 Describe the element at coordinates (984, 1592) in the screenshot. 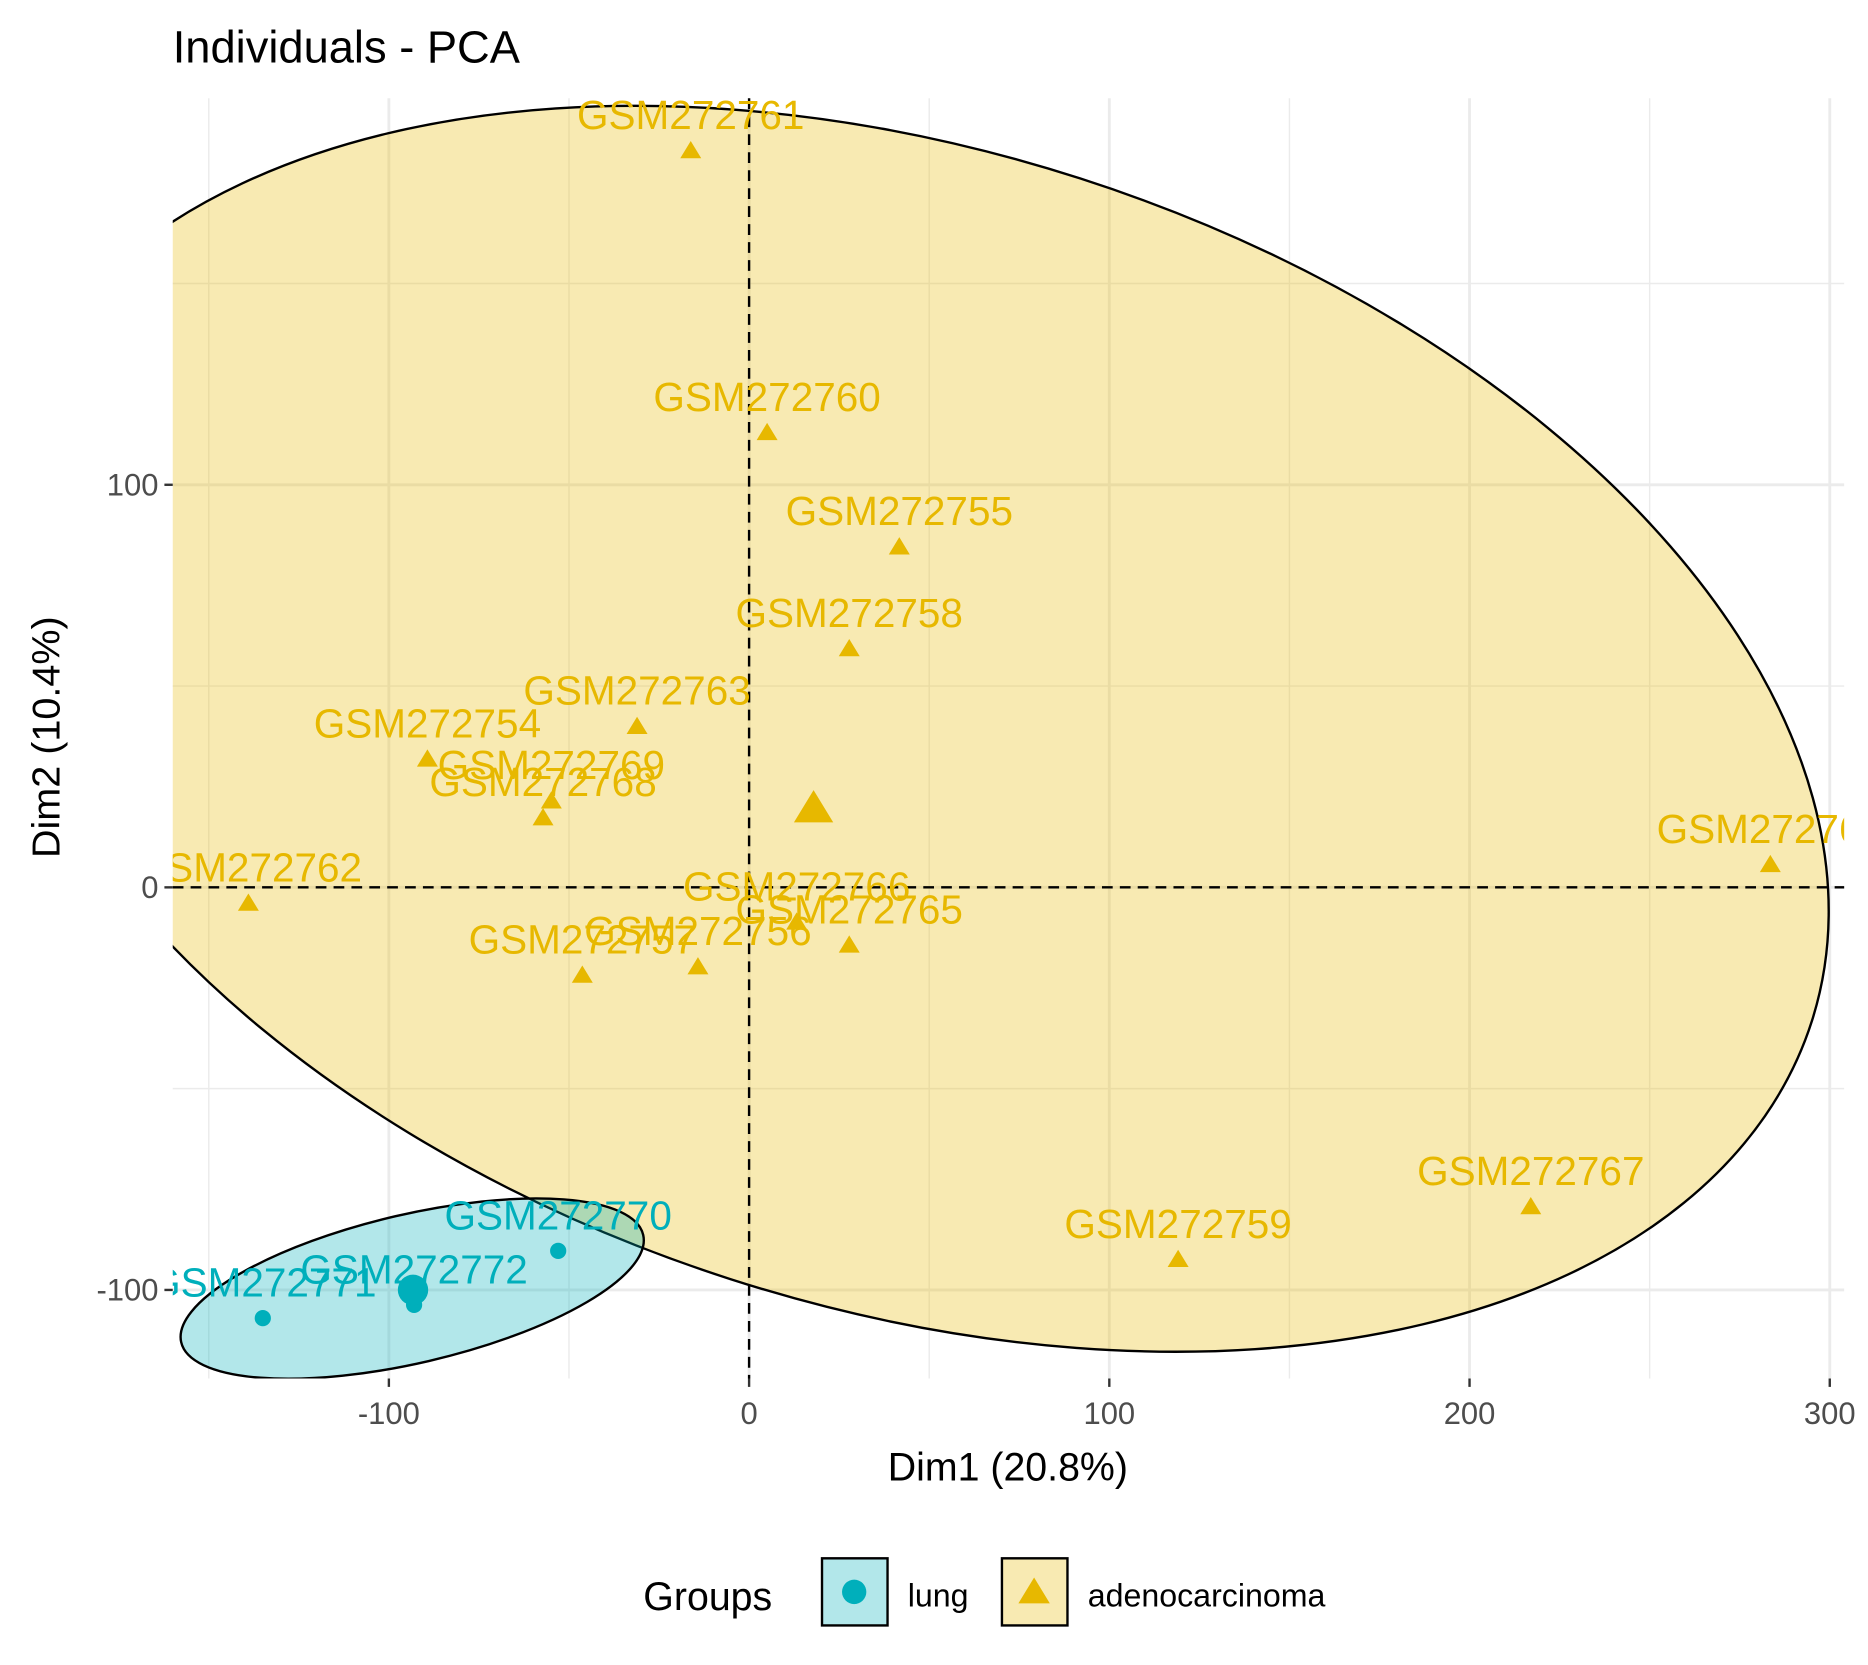

I see `legend: Groups lung adenocarcinoma` at that location.